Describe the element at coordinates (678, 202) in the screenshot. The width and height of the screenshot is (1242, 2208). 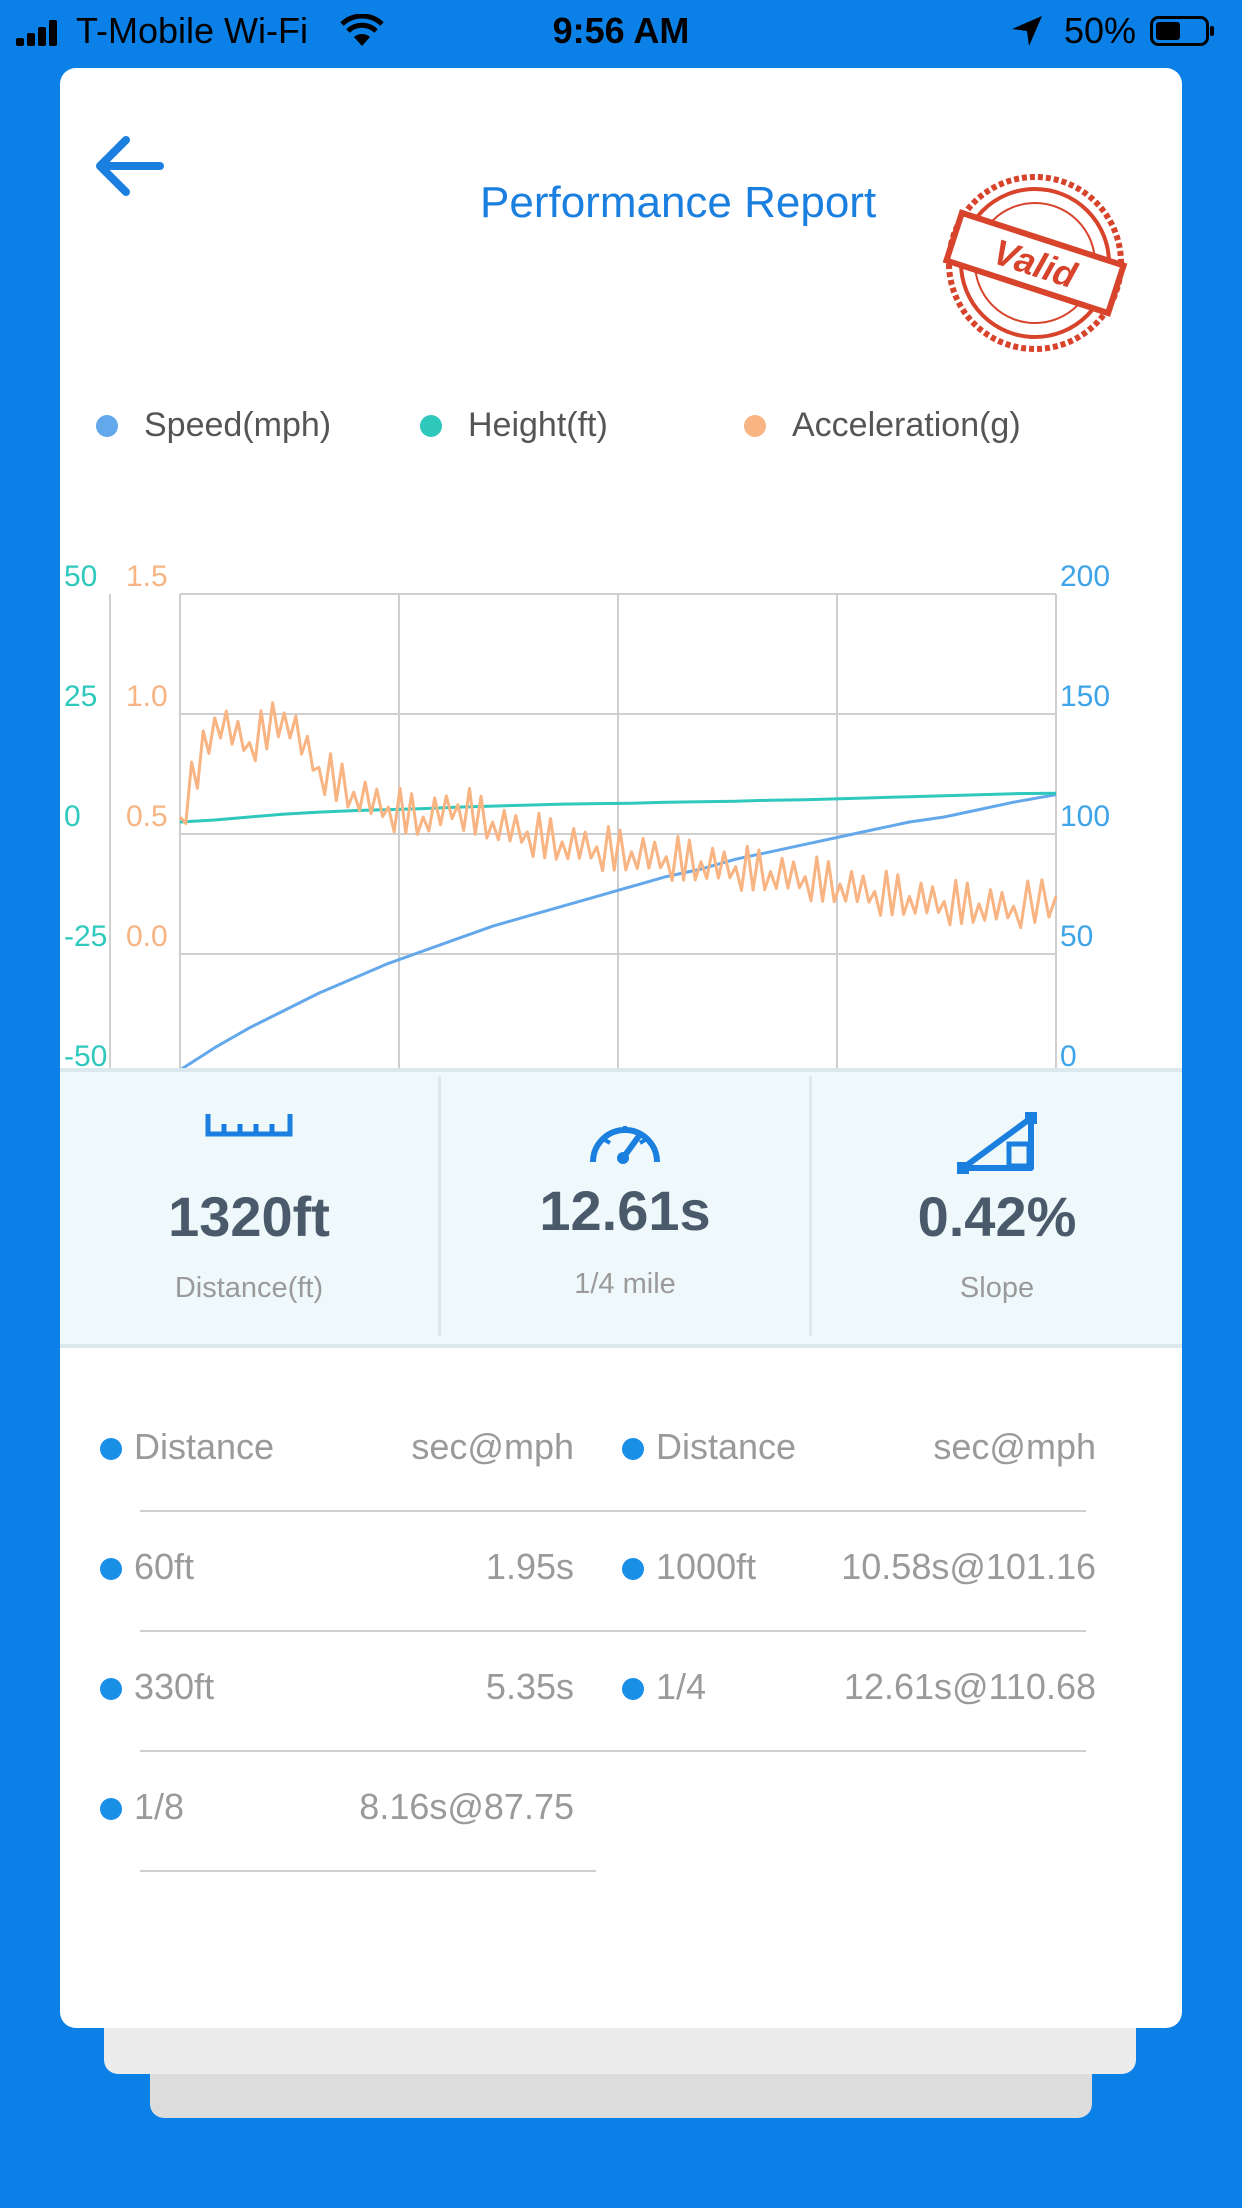
I see `page-title: Performance Report` at that location.